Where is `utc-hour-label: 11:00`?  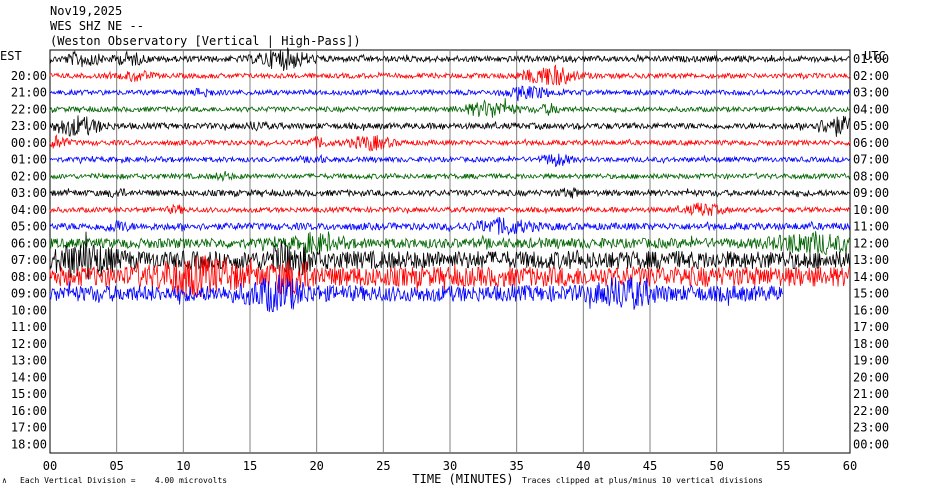
utc-hour-label: 11:00 is located at coordinates (871, 227).